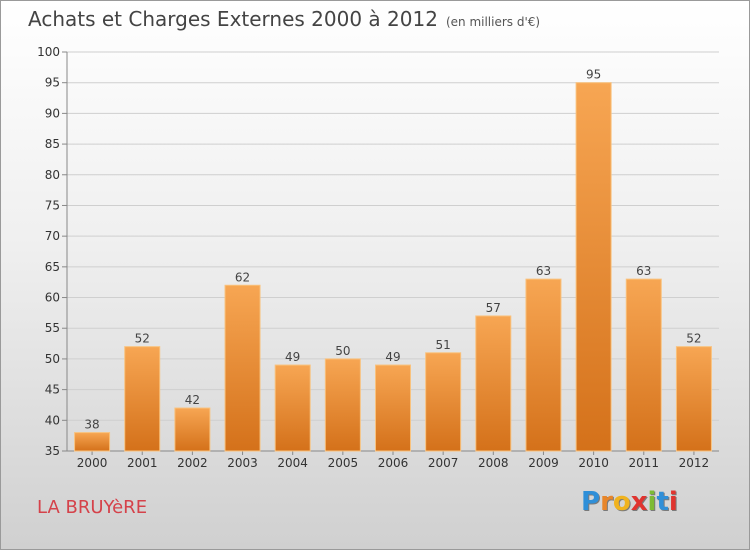  I want to click on y-tick-label: 85, so click(52, 144).